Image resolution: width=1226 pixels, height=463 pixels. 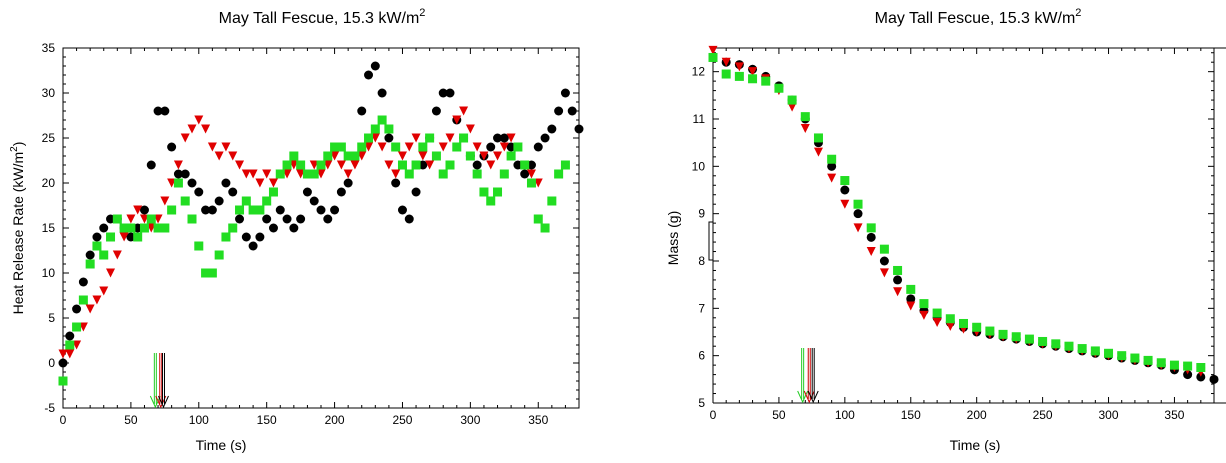 I want to click on y-tick-label: 15, so click(x=49, y=228).